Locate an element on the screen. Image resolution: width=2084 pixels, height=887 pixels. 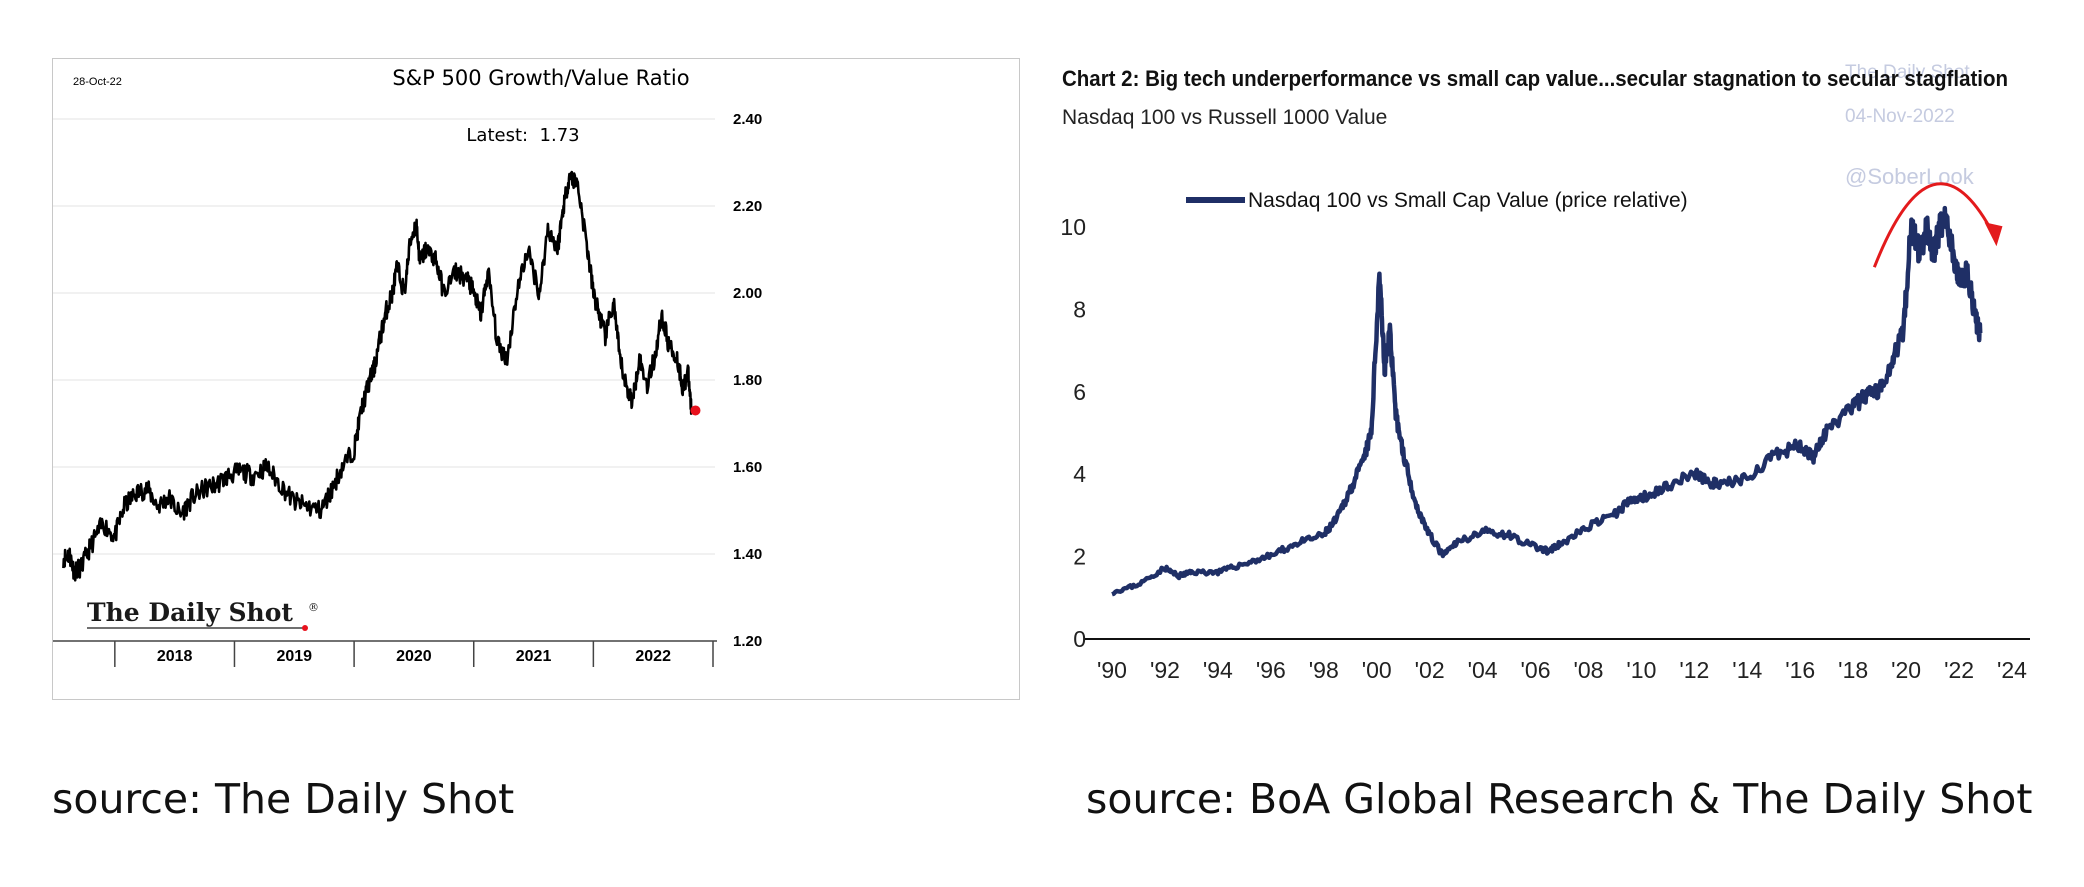
daily-shot-logo-mark: ® is located at coordinates (313, 607).